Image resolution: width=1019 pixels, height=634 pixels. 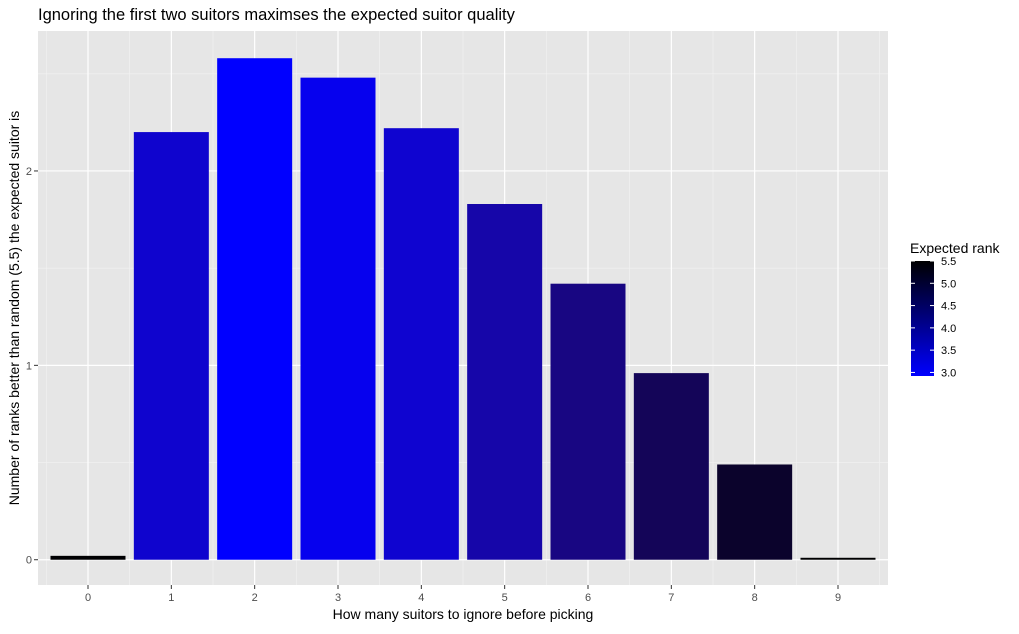 I want to click on x-tick-label: 4, so click(x=421, y=598).